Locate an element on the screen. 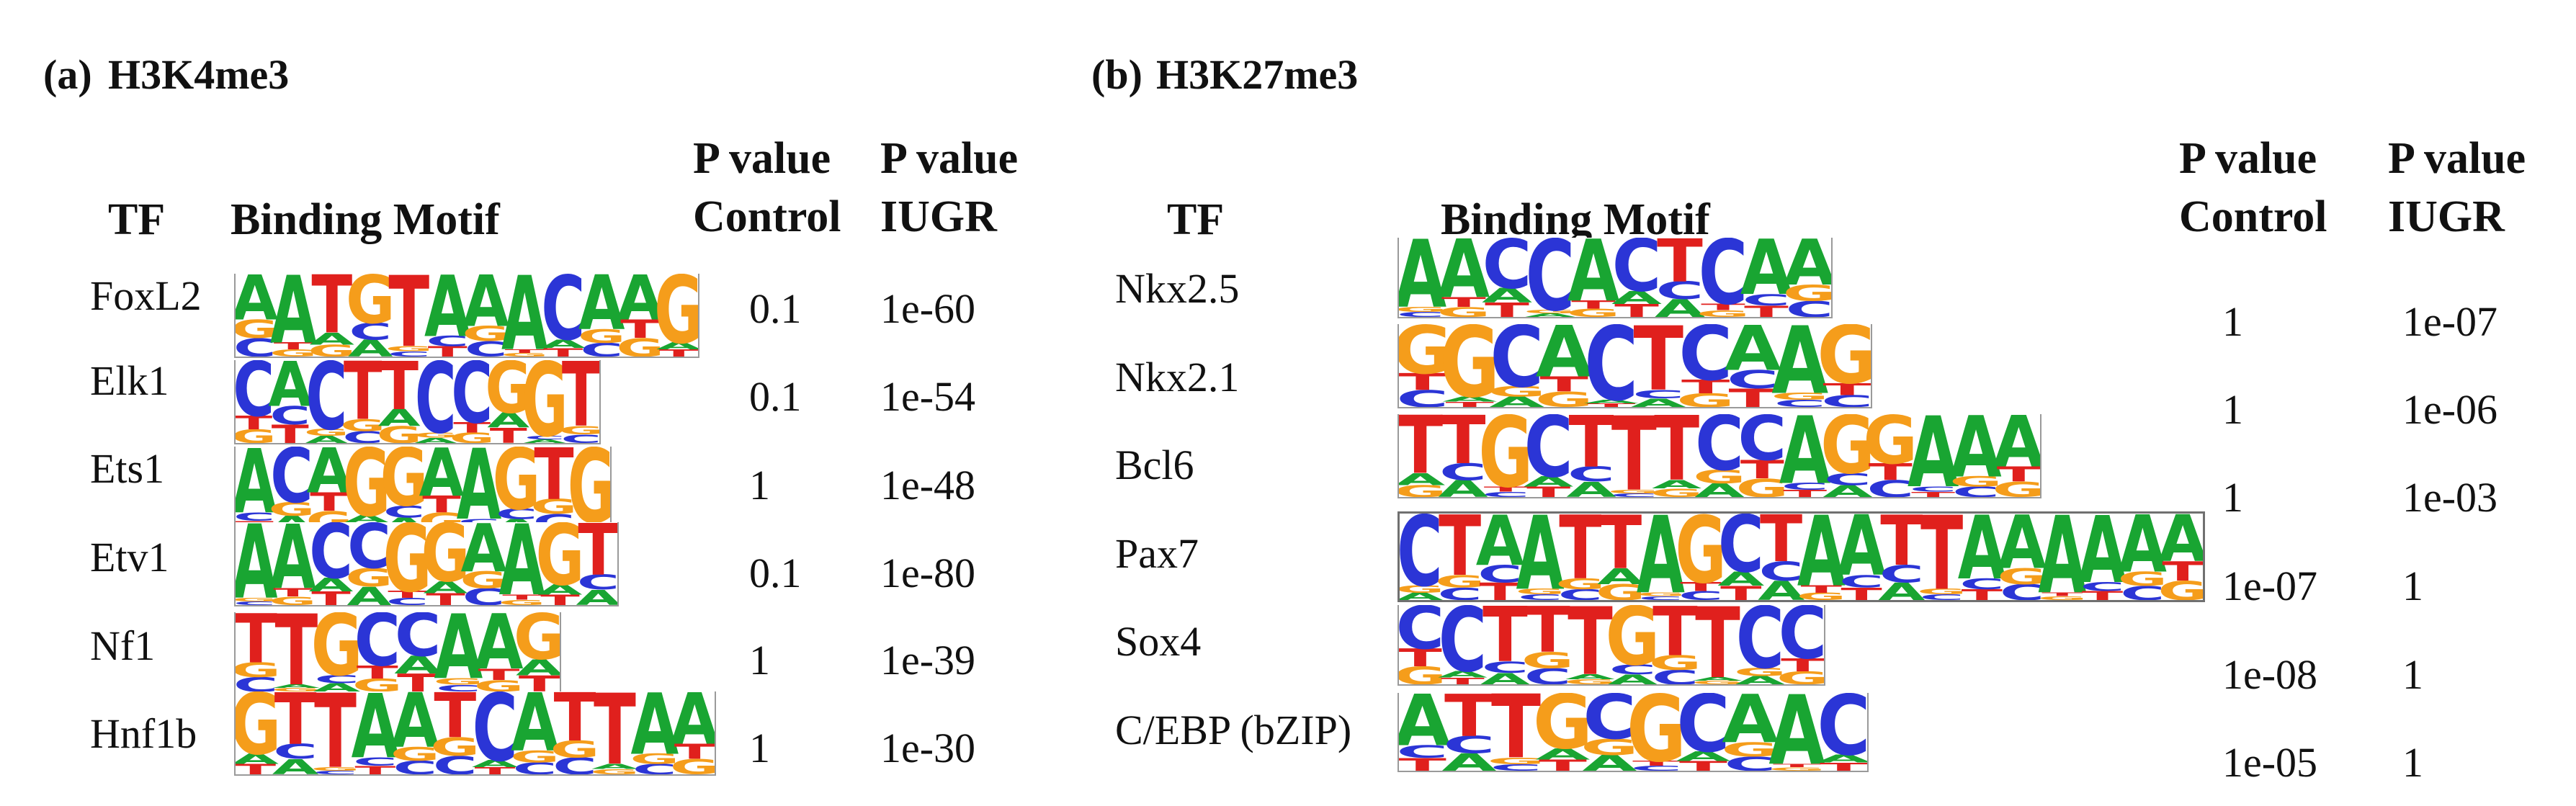 The image size is (2576, 806). panel-b-header-pcontrol: P value Control is located at coordinates (2253, 187).